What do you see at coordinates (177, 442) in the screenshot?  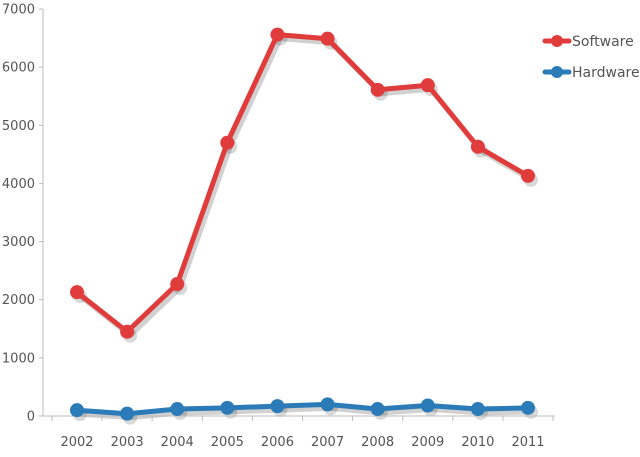 I see `x-tick-label: 2004` at bounding box center [177, 442].